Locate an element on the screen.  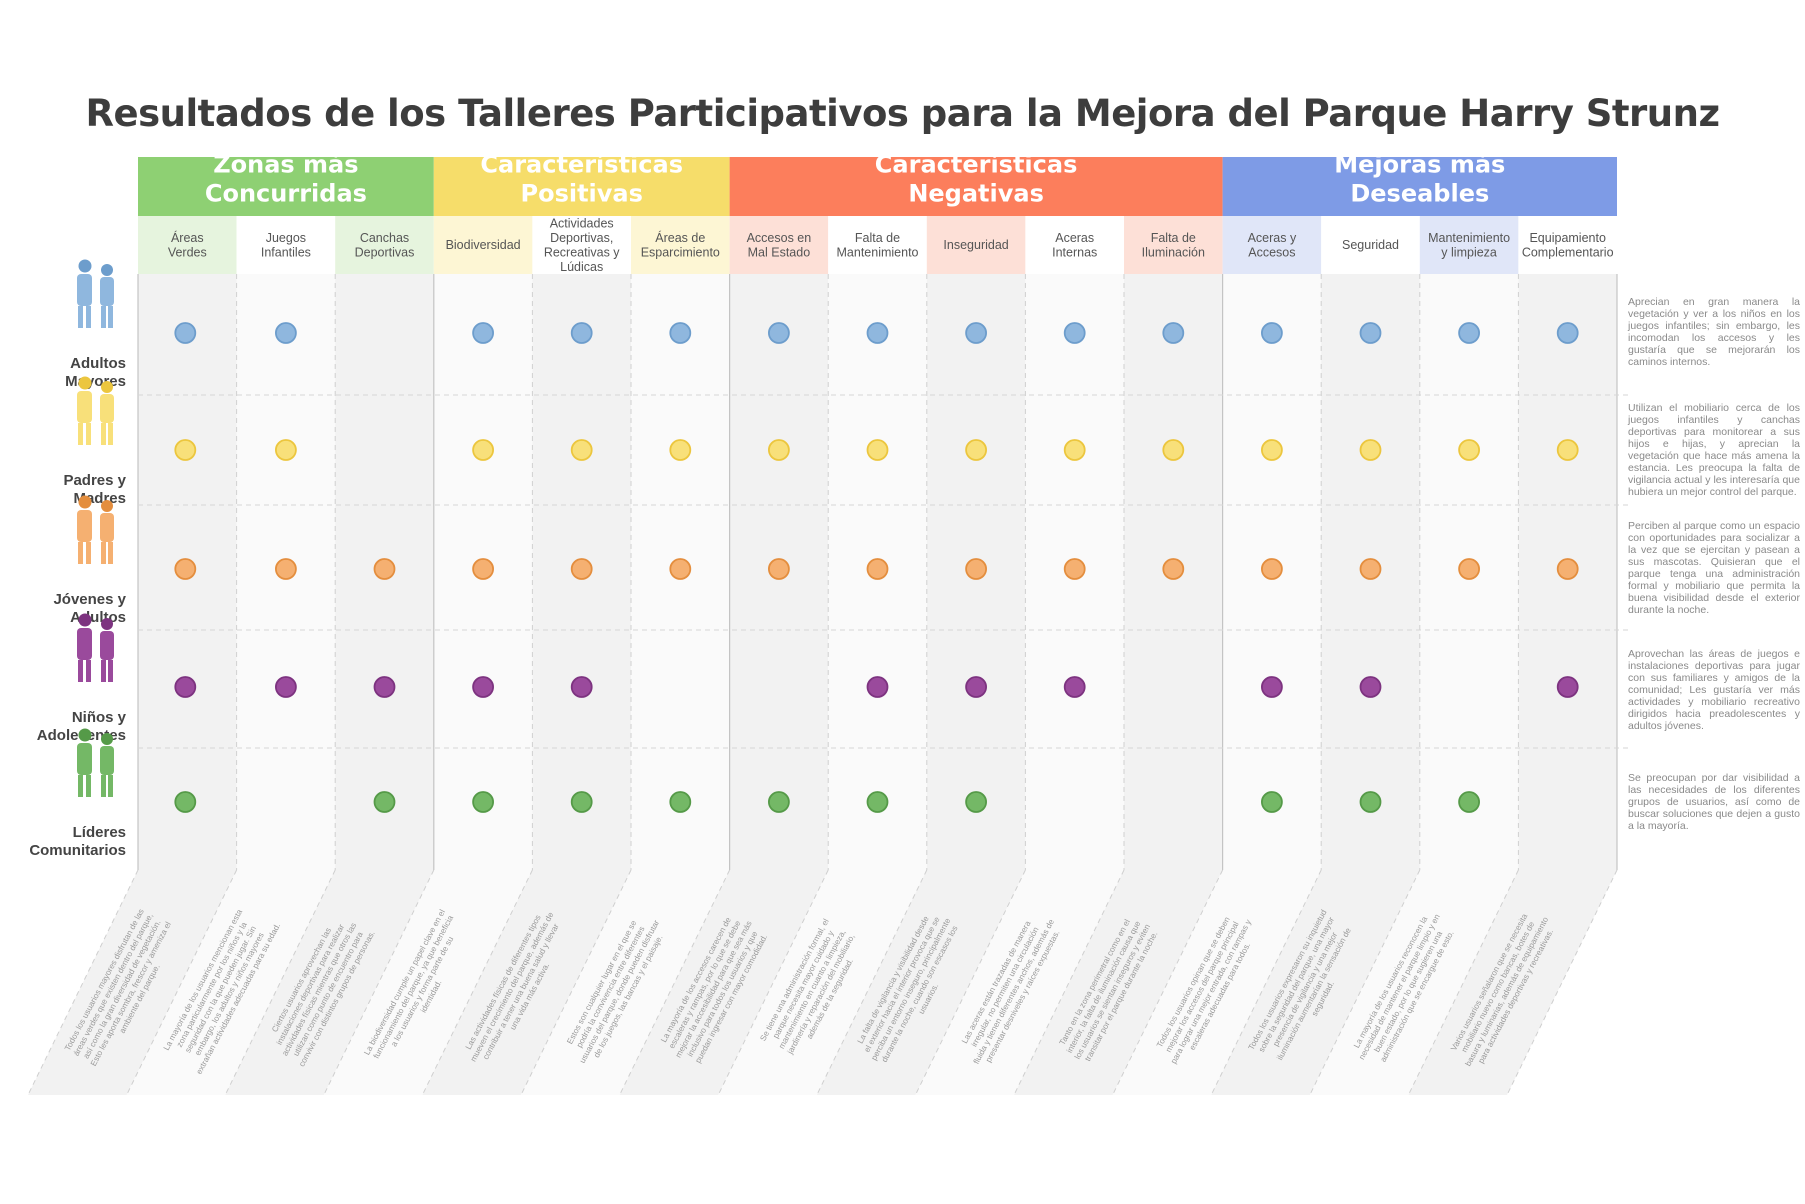
children-icon is located at coordinates (95, 647).